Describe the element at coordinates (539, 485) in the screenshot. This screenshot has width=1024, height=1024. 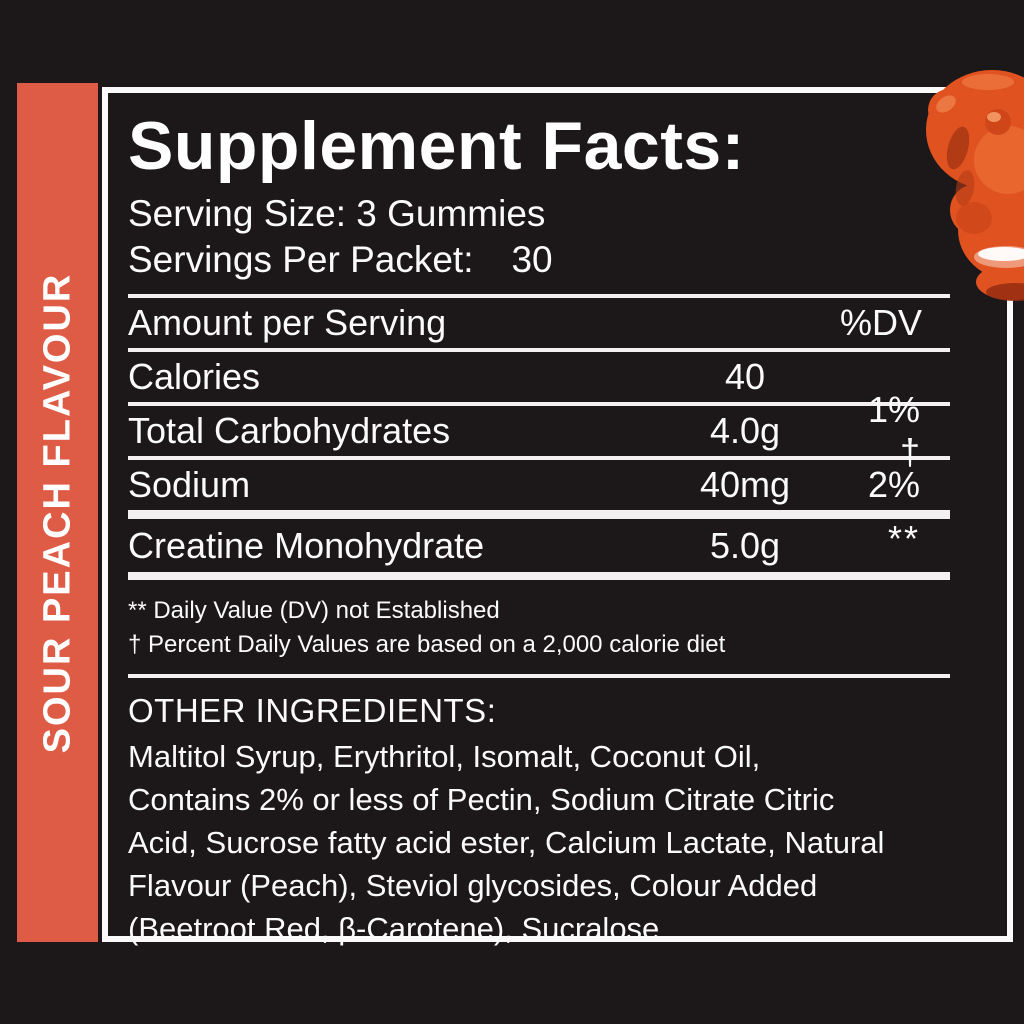
I see `table-row-sodium: Sodium 40mg 2%` at that location.